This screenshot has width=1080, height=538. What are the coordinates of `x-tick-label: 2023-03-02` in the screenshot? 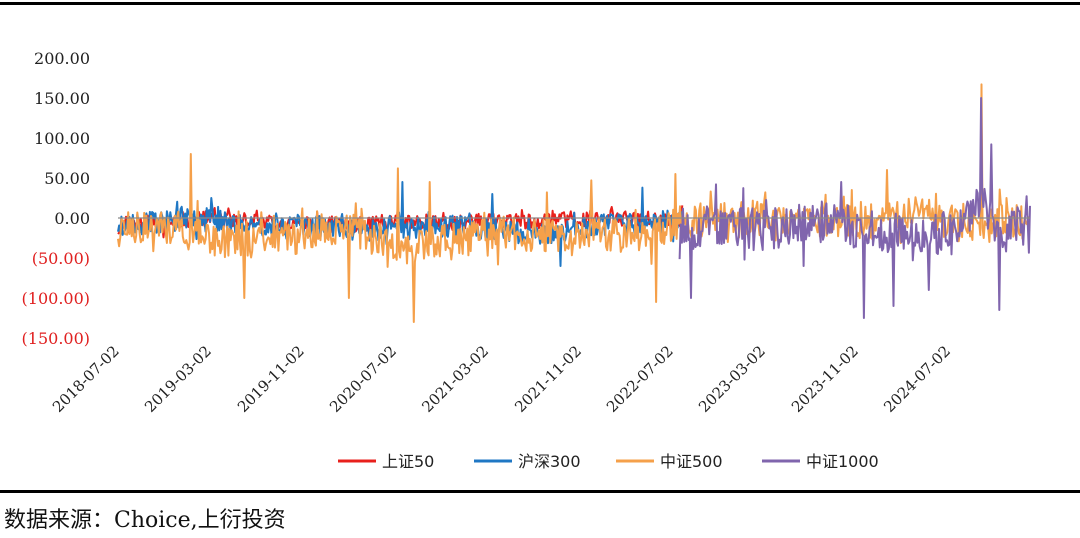 It's located at (732, 379).